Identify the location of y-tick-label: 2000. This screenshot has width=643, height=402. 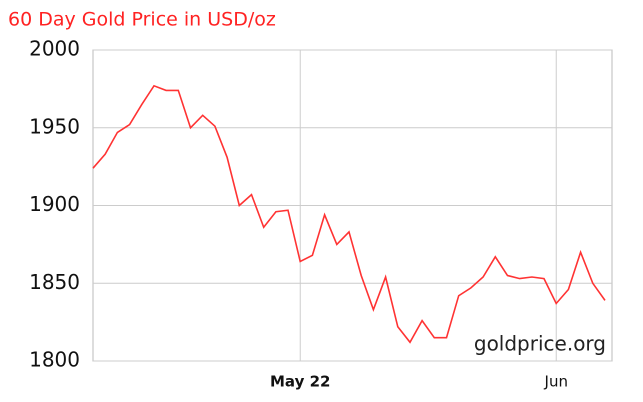
(54, 49).